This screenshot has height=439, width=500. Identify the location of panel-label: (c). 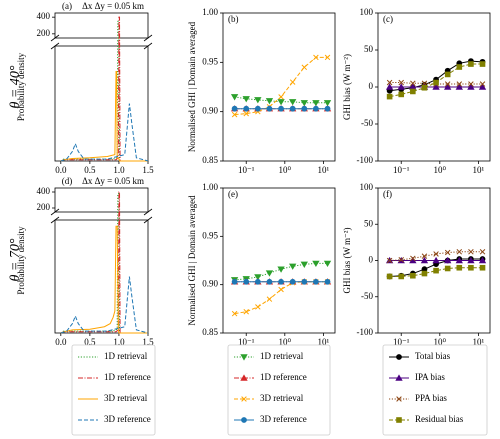
(388, 19).